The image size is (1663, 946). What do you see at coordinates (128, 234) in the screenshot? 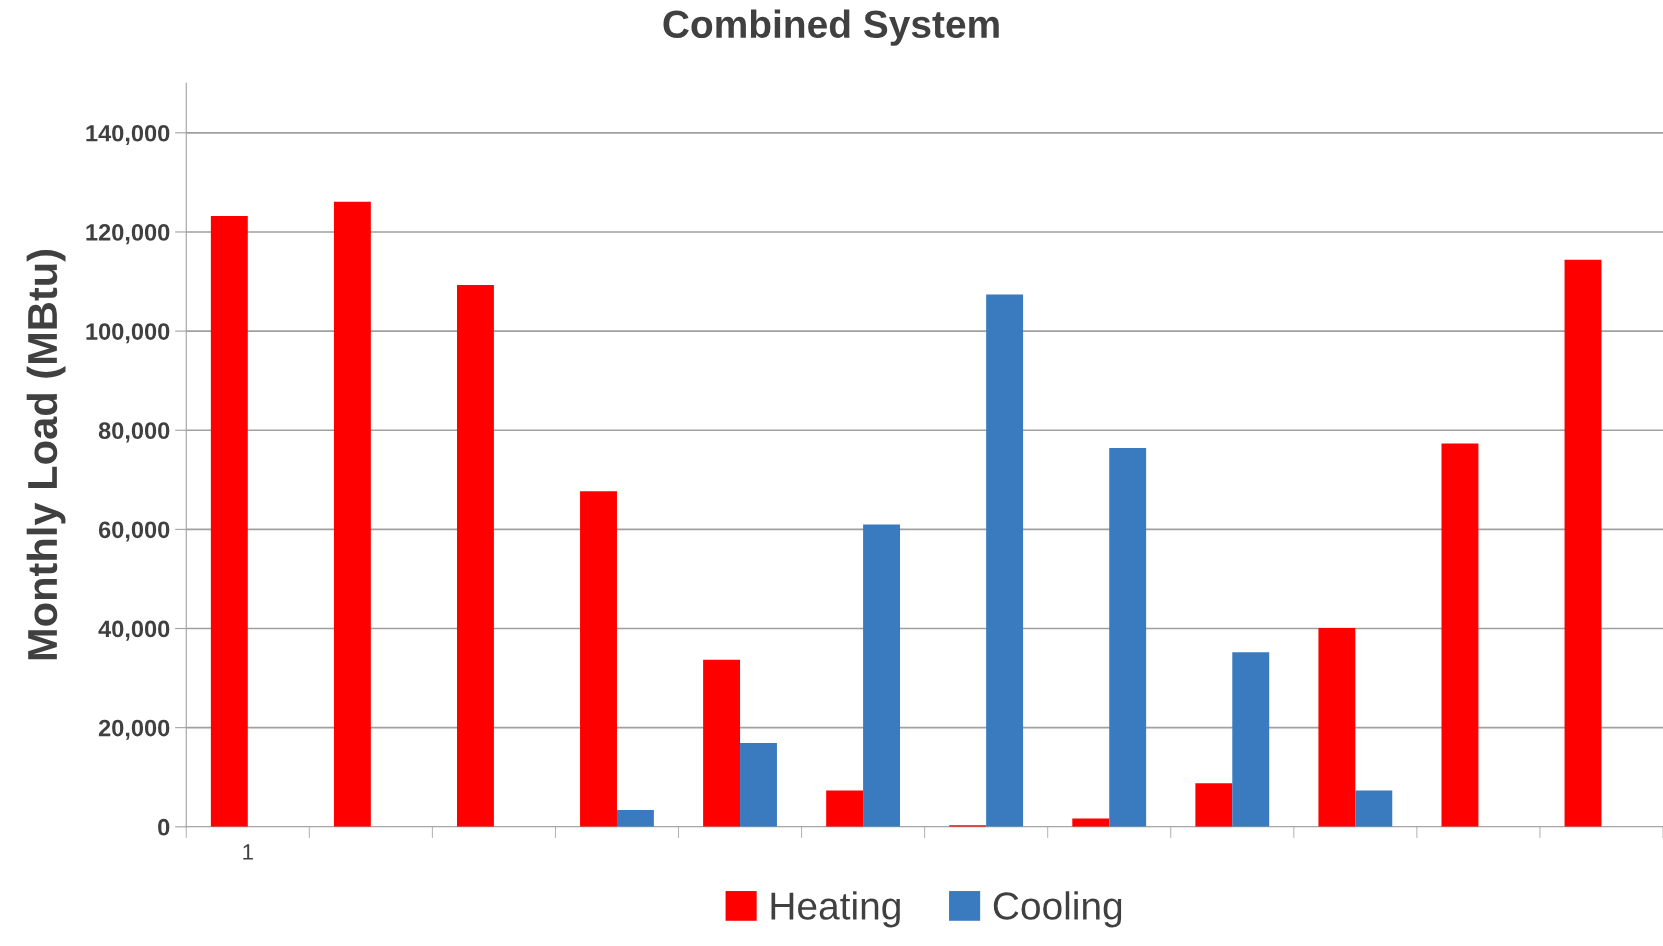
I see `y-tick-label: 120,000` at bounding box center [128, 234].